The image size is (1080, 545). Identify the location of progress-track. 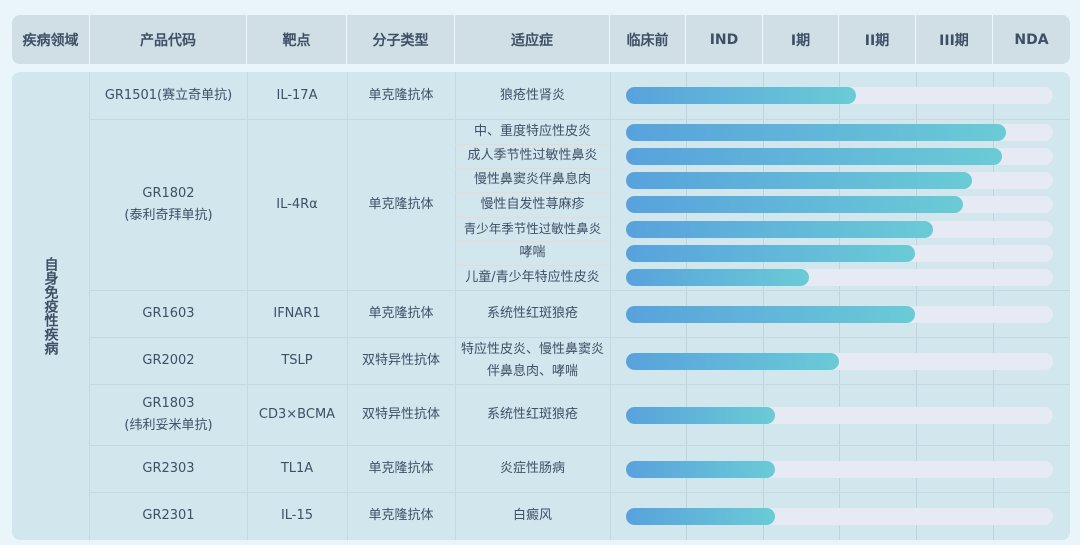
(839, 95).